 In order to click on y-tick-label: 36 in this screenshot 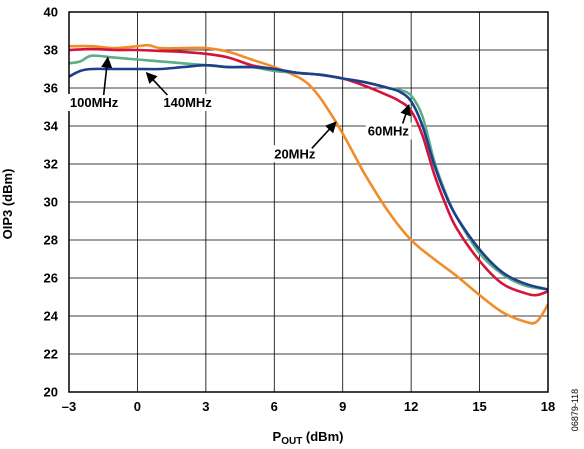, I will do `click(51, 88)`.